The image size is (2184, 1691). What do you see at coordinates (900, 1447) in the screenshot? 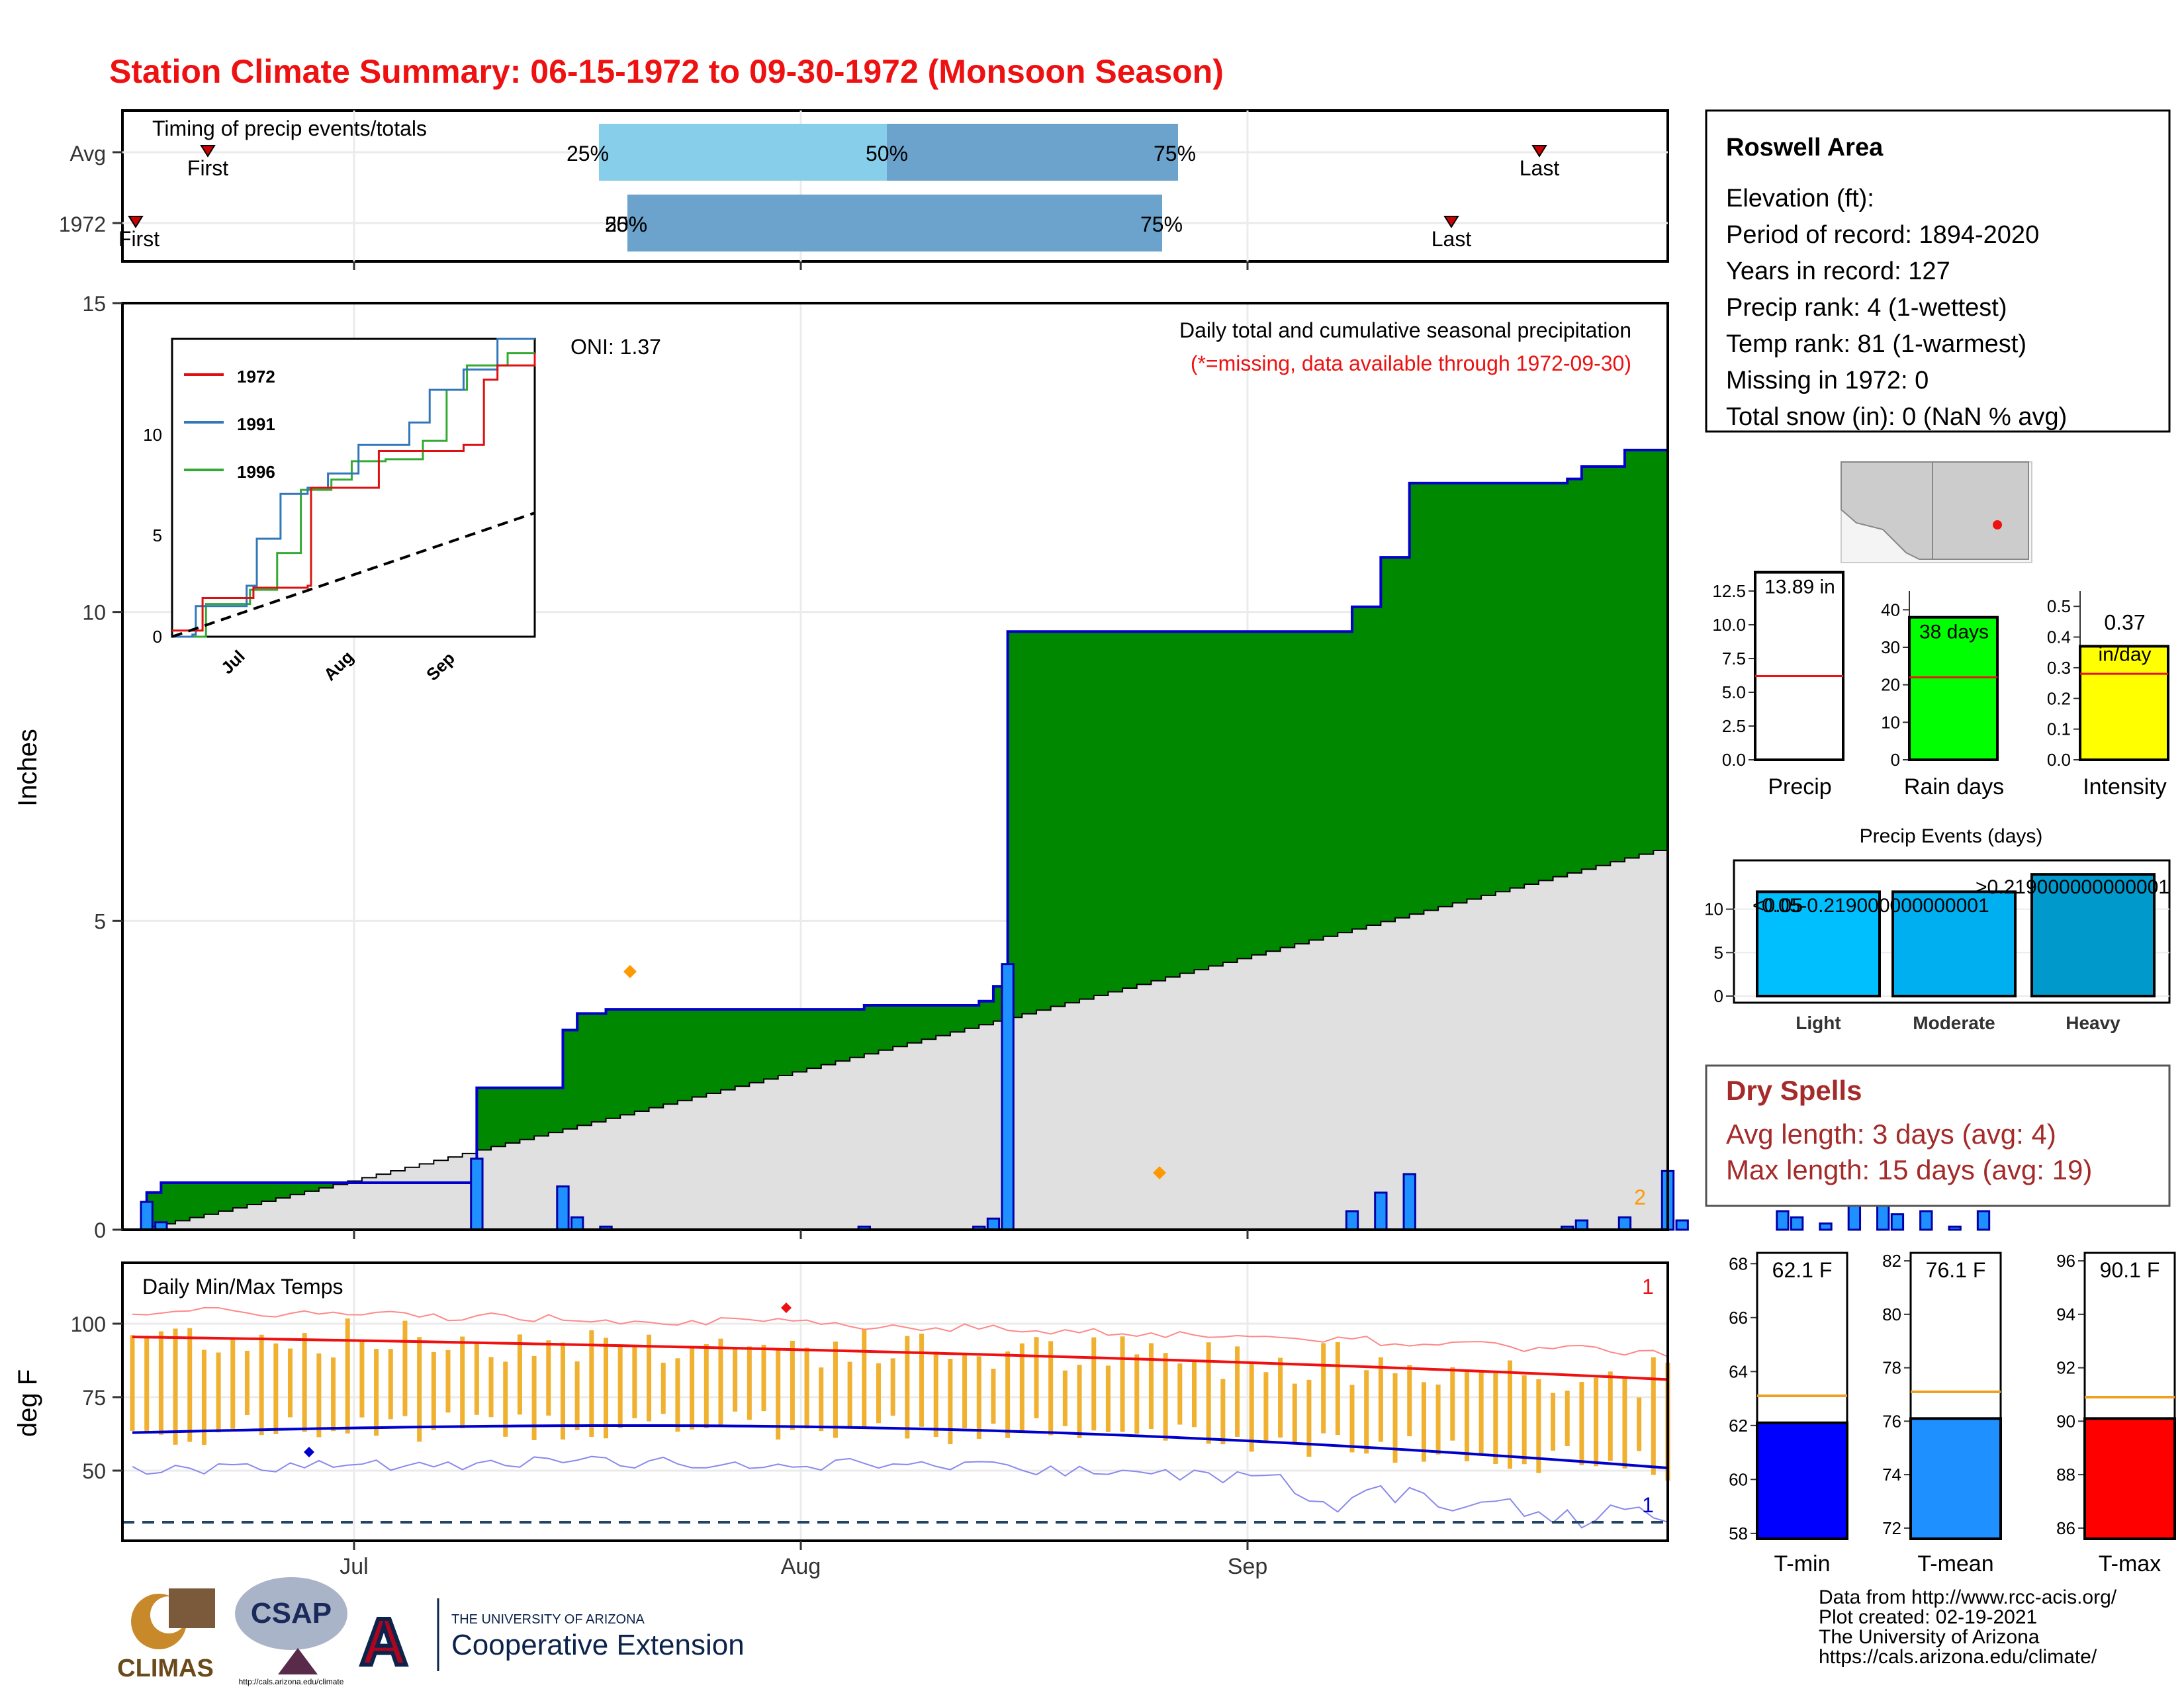
I see `average-low-line` at bounding box center [900, 1447].